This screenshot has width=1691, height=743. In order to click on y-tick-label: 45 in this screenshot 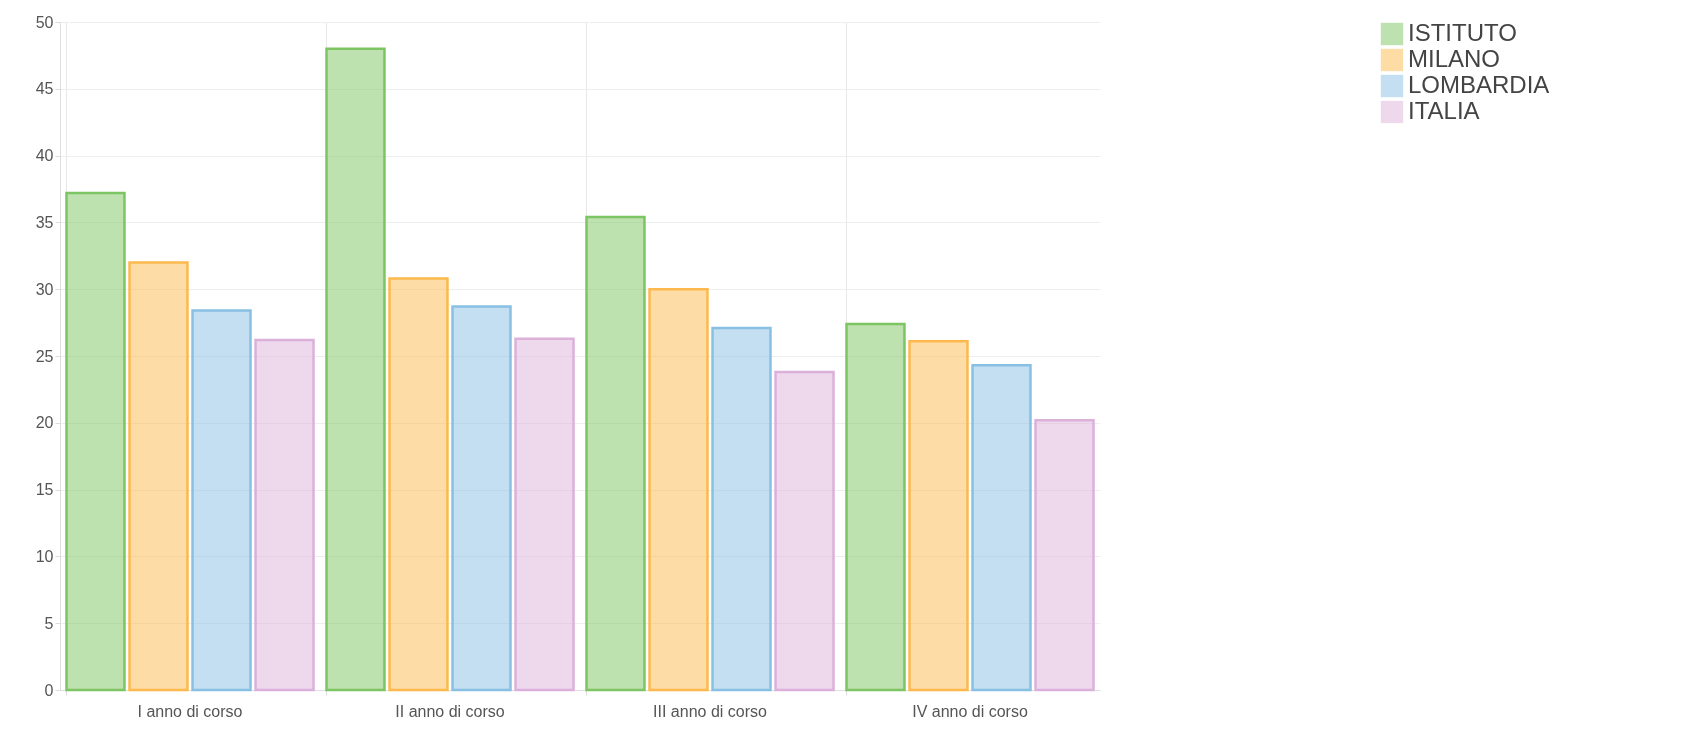, I will do `click(44, 89)`.